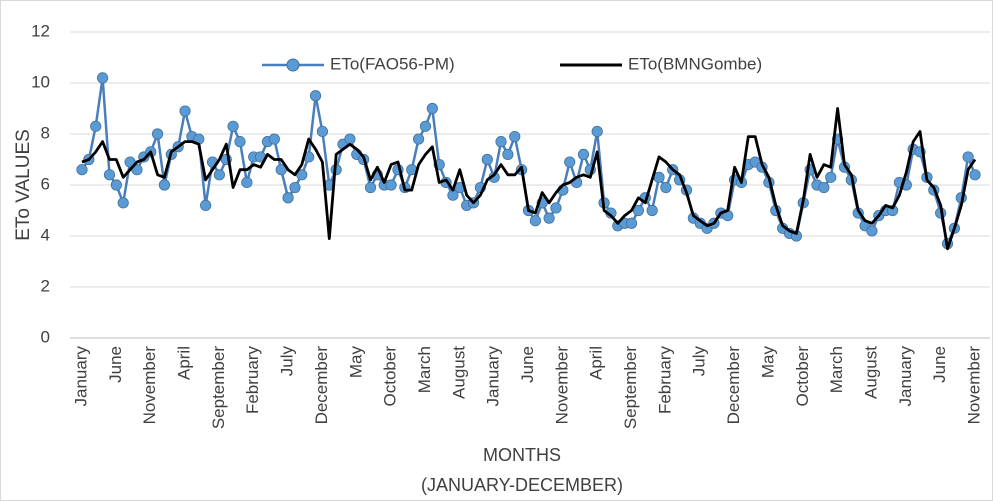 This screenshot has height=501, width=993. What do you see at coordinates (45, 183) in the screenshot?
I see `y-tick-label: 6` at bounding box center [45, 183].